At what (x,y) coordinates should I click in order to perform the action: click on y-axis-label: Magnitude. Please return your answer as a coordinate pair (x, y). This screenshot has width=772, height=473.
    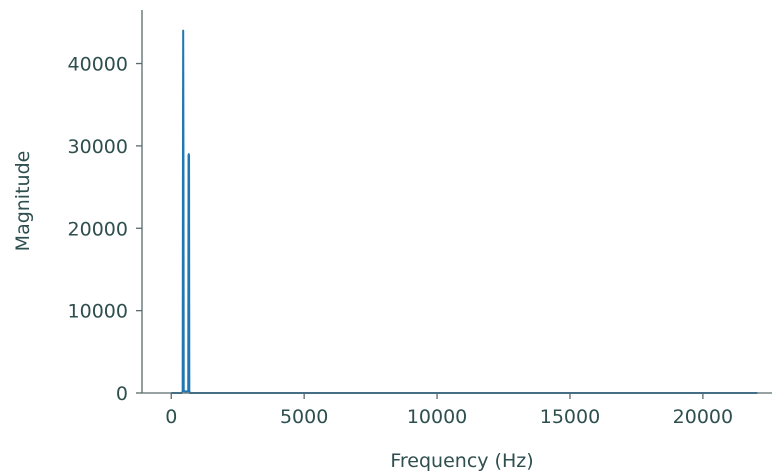
    Looking at the image, I should click on (23, 201).